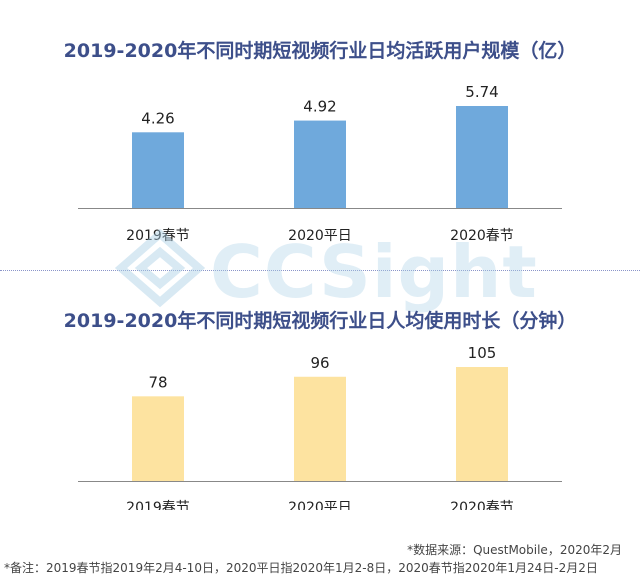 This screenshot has height=585, width=640. I want to click on value-label-1: 78, so click(157, 382).